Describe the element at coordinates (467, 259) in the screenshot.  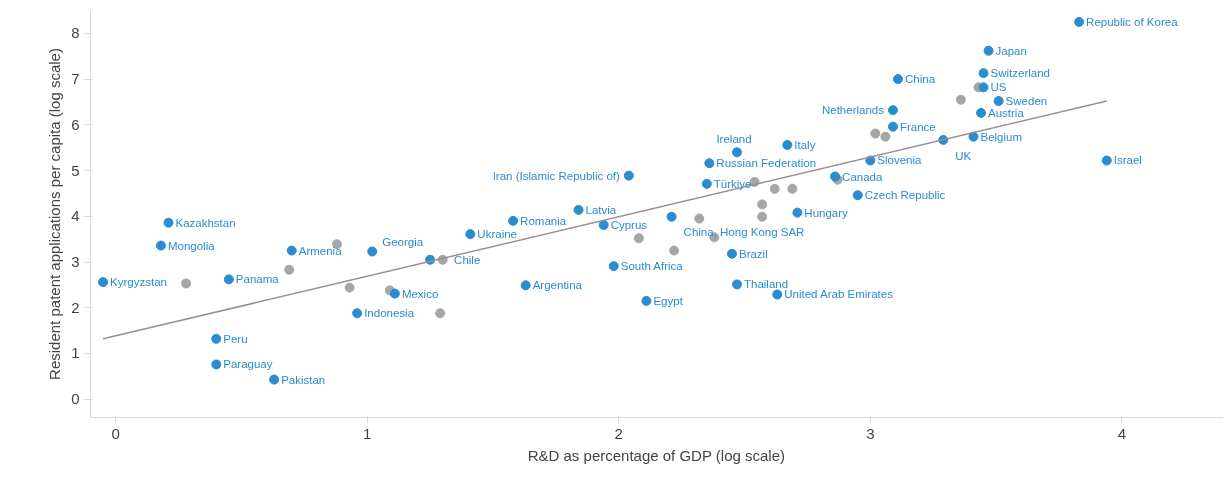
I see `data-label: Chile` at that location.